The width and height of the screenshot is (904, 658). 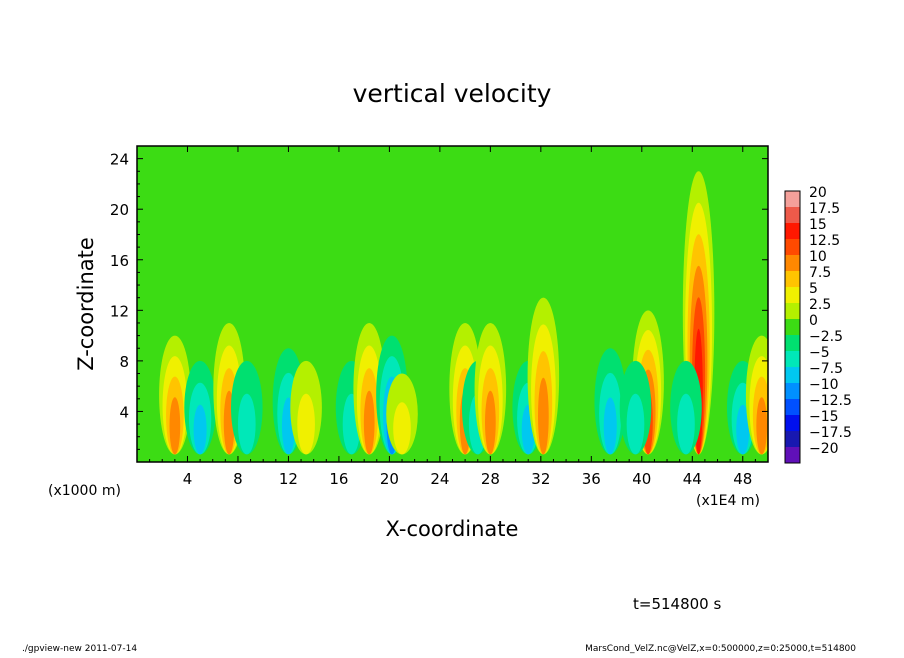 What do you see at coordinates (692, 479) in the screenshot?
I see `x-tick-label: 44` at bounding box center [692, 479].